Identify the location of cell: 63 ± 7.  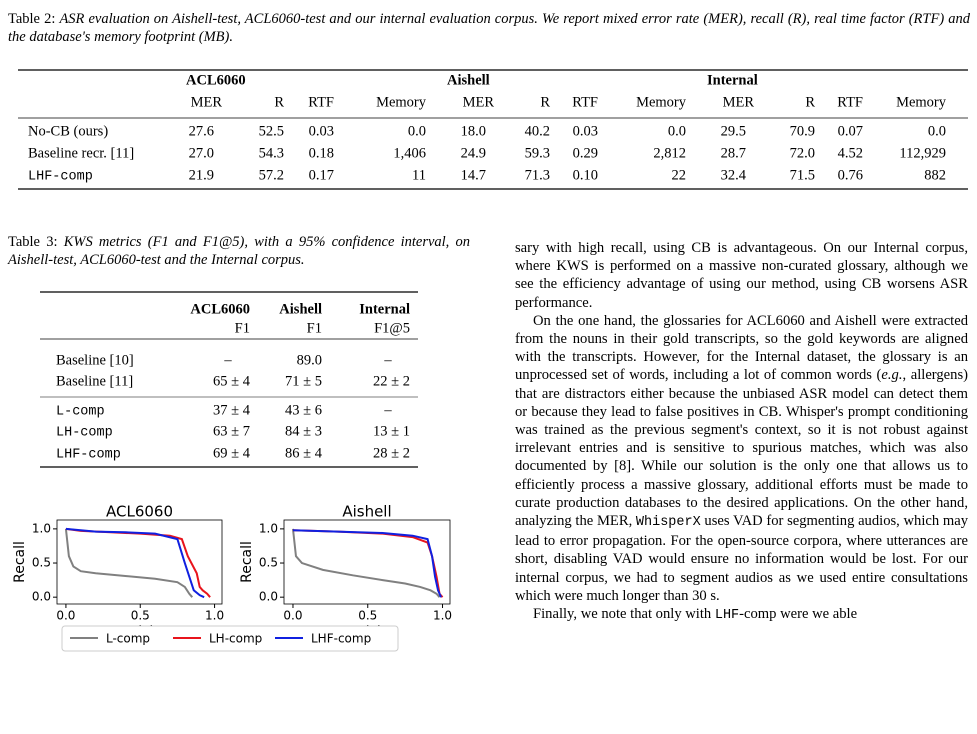
(231, 431).